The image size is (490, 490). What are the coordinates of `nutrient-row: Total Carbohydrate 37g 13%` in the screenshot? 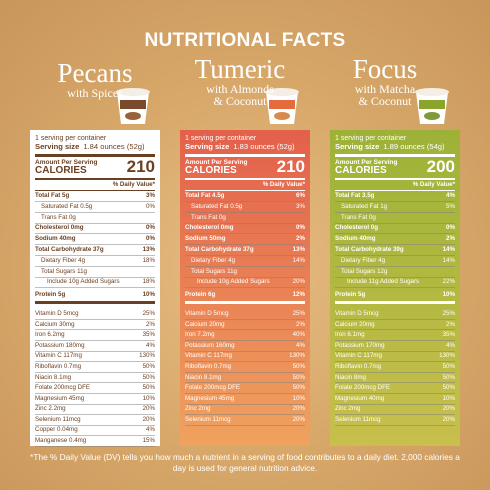 It's located at (245, 251).